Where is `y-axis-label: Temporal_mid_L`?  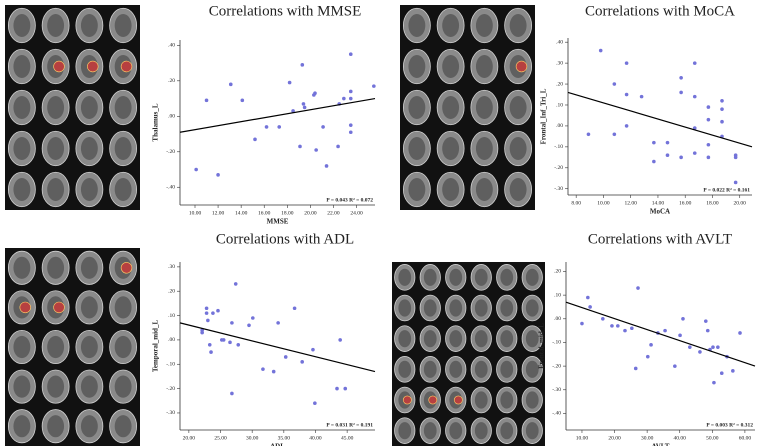 y-axis-label: Temporal_mid_L is located at coordinates (156, 346).